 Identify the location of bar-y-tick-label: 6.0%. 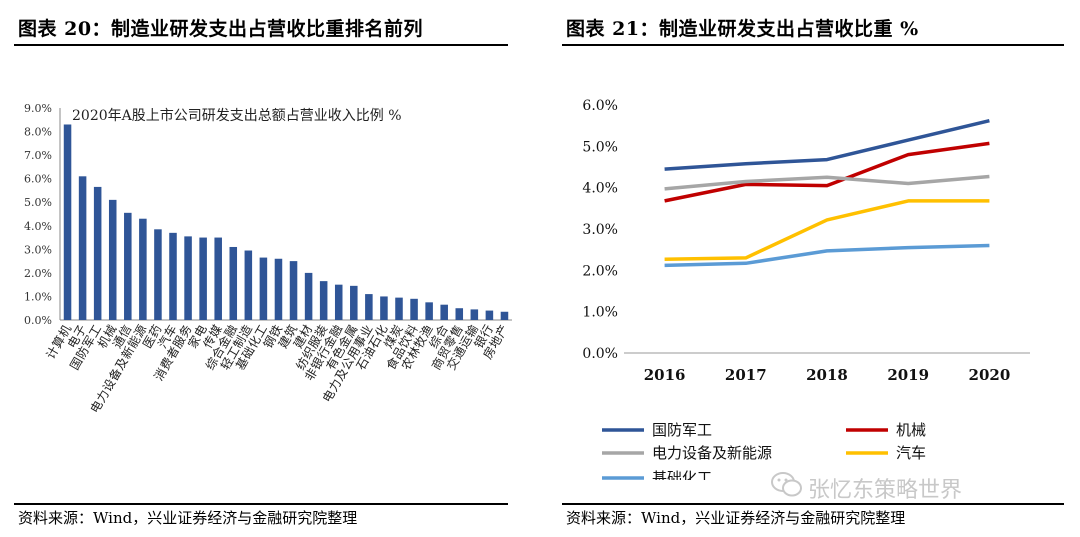
(38, 179).